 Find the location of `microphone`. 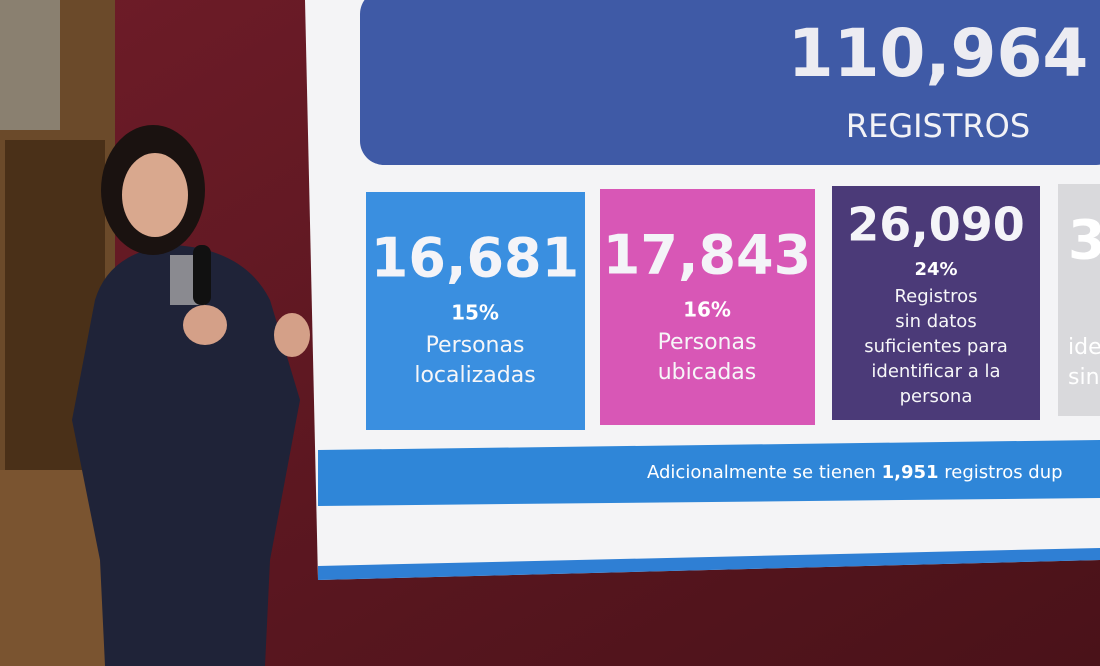

microphone is located at coordinates (202, 275).